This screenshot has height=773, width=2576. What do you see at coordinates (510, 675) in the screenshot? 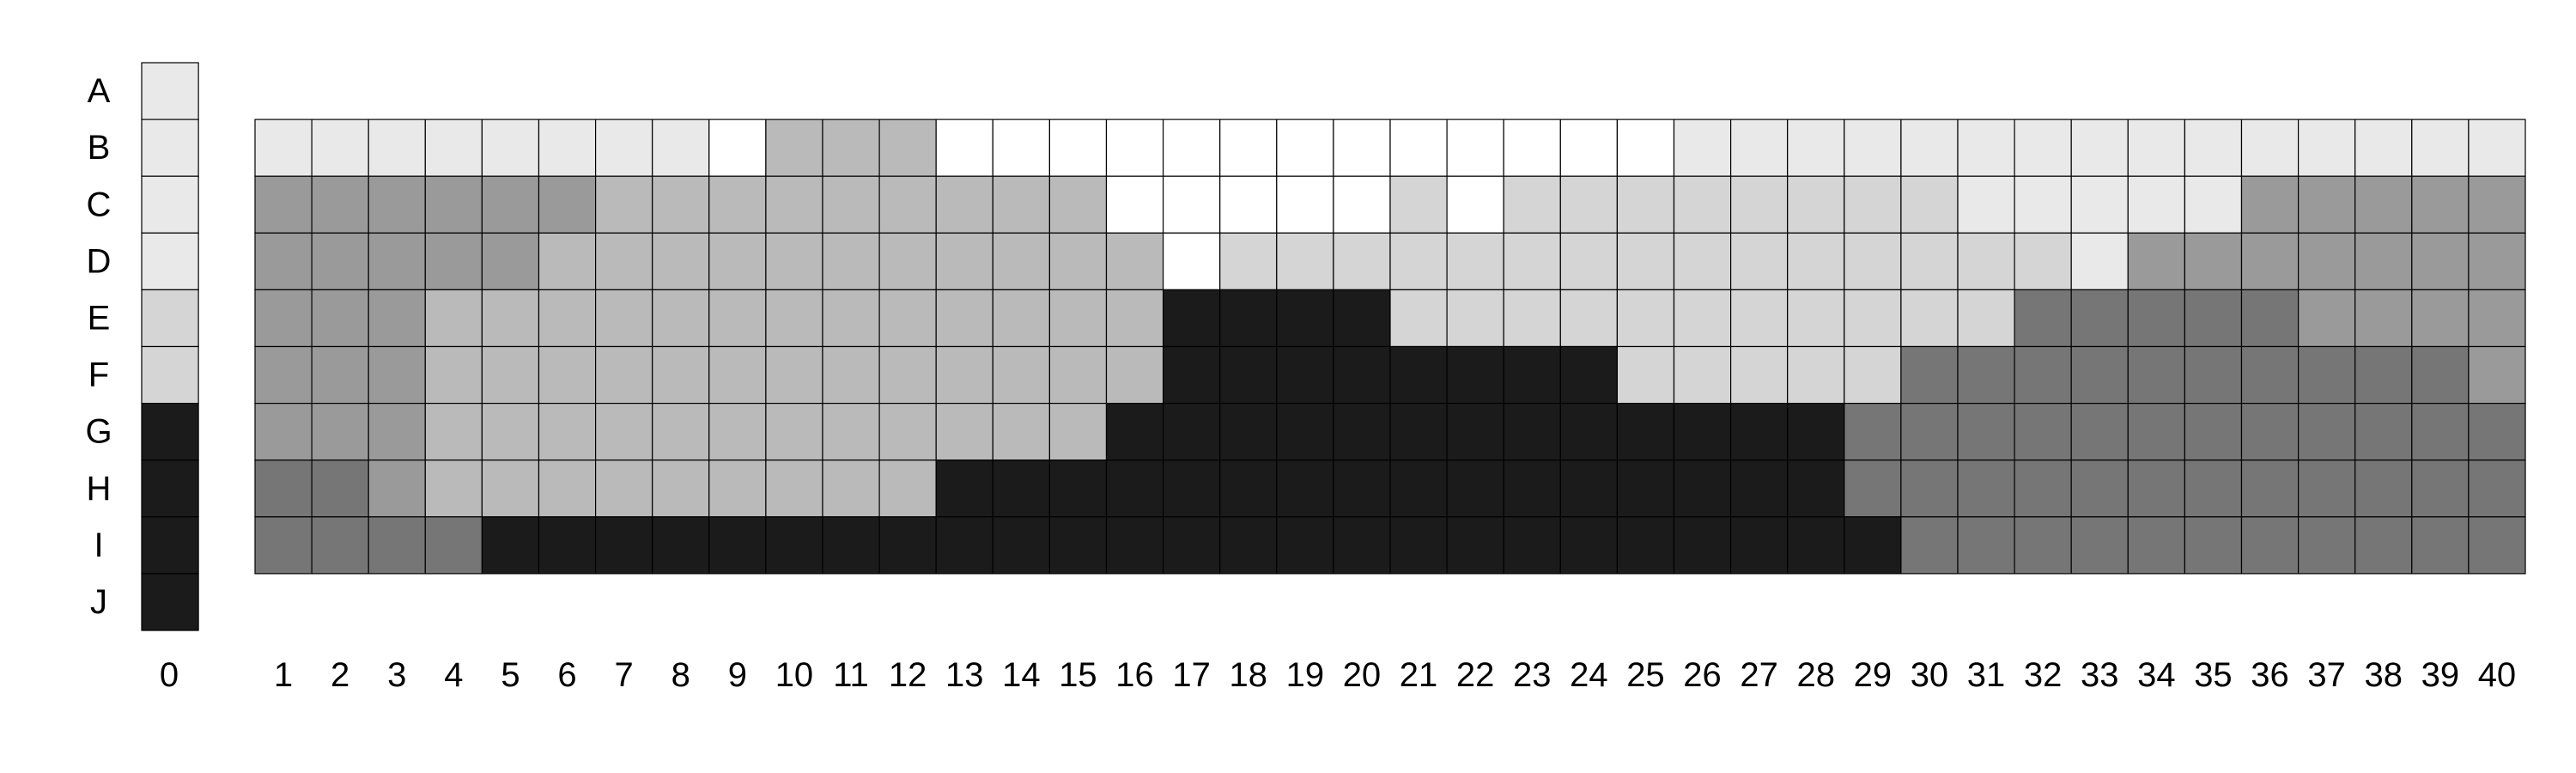
I see `col-label-5: 5` at bounding box center [510, 675].